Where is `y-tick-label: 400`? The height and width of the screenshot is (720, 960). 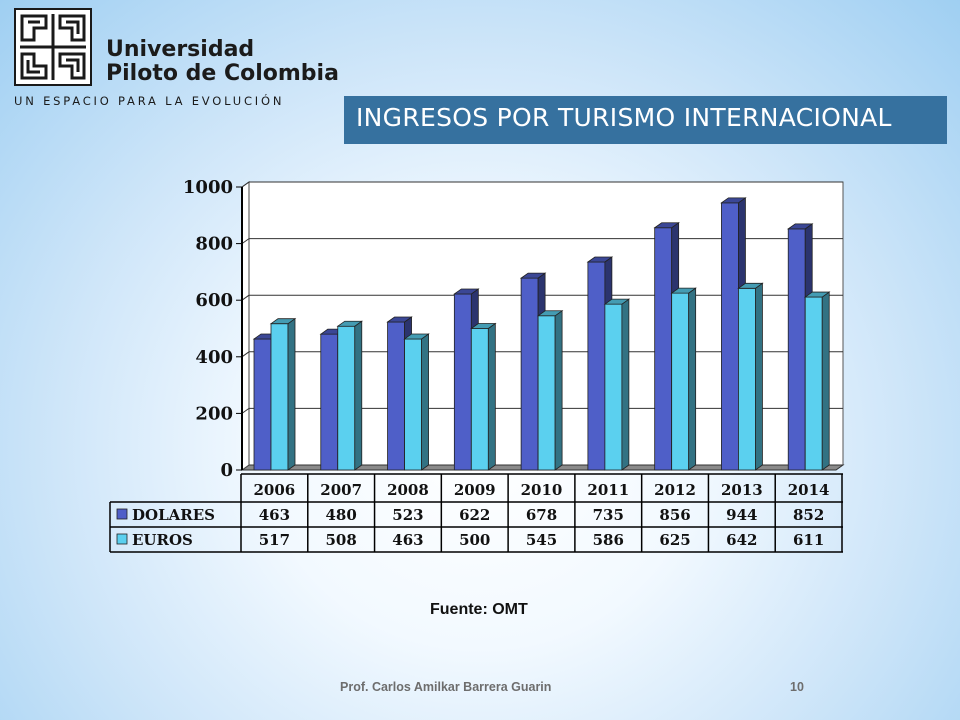 y-tick-label: 400 is located at coordinates (214, 357).